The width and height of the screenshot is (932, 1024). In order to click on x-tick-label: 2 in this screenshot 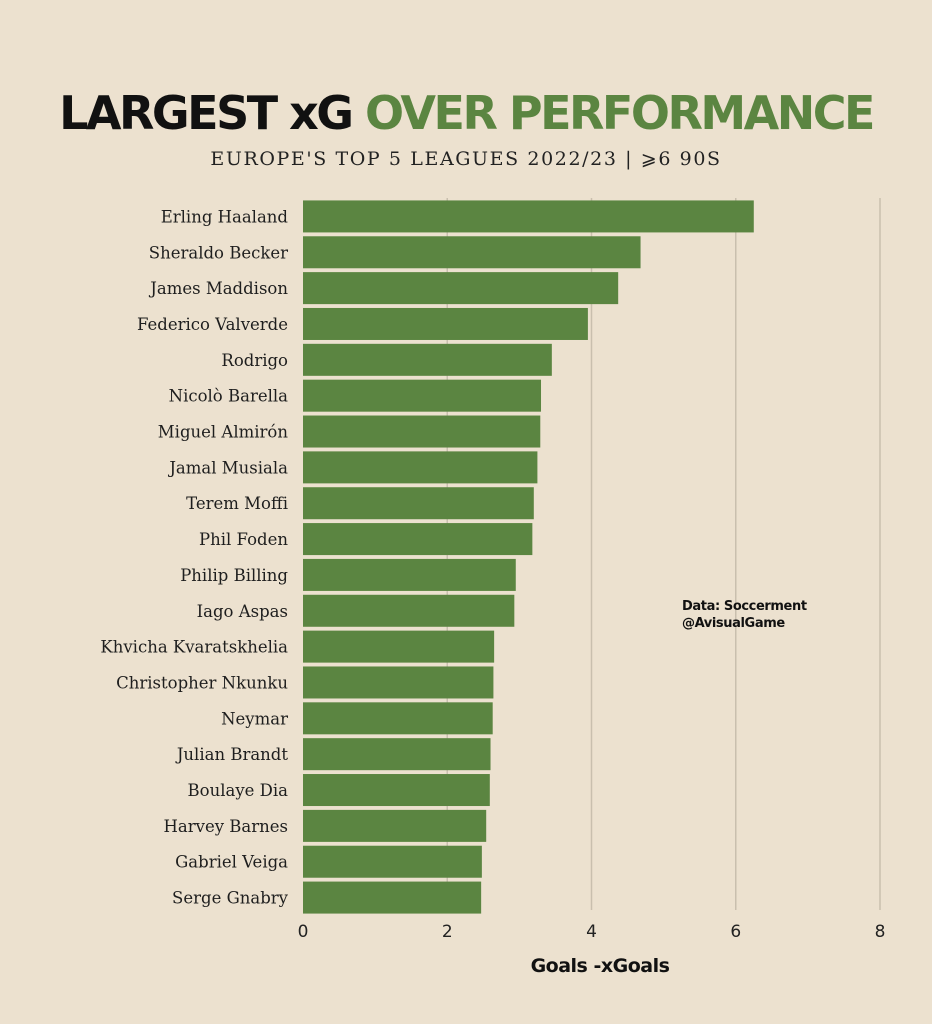, I will do `click(447, 932)`.